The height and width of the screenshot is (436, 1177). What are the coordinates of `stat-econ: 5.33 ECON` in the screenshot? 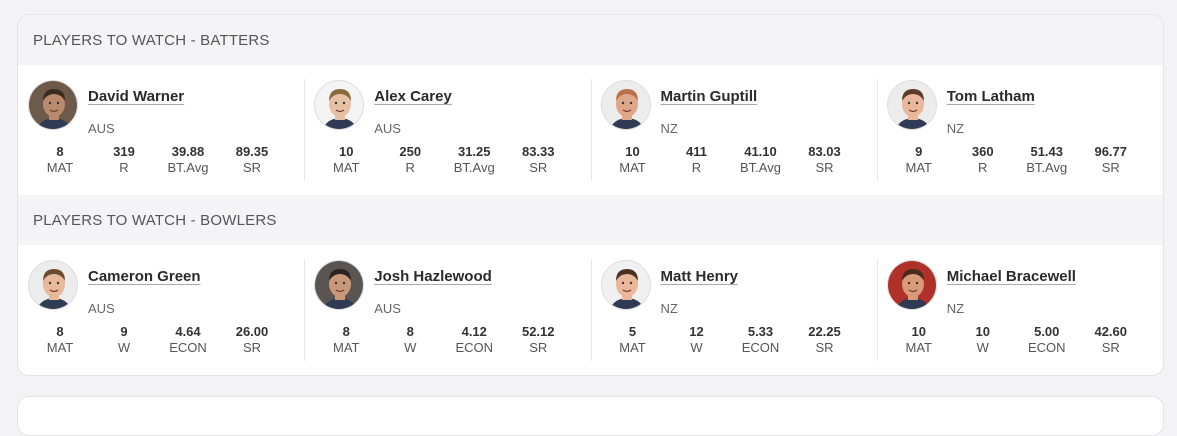 It's located at (761, 339).